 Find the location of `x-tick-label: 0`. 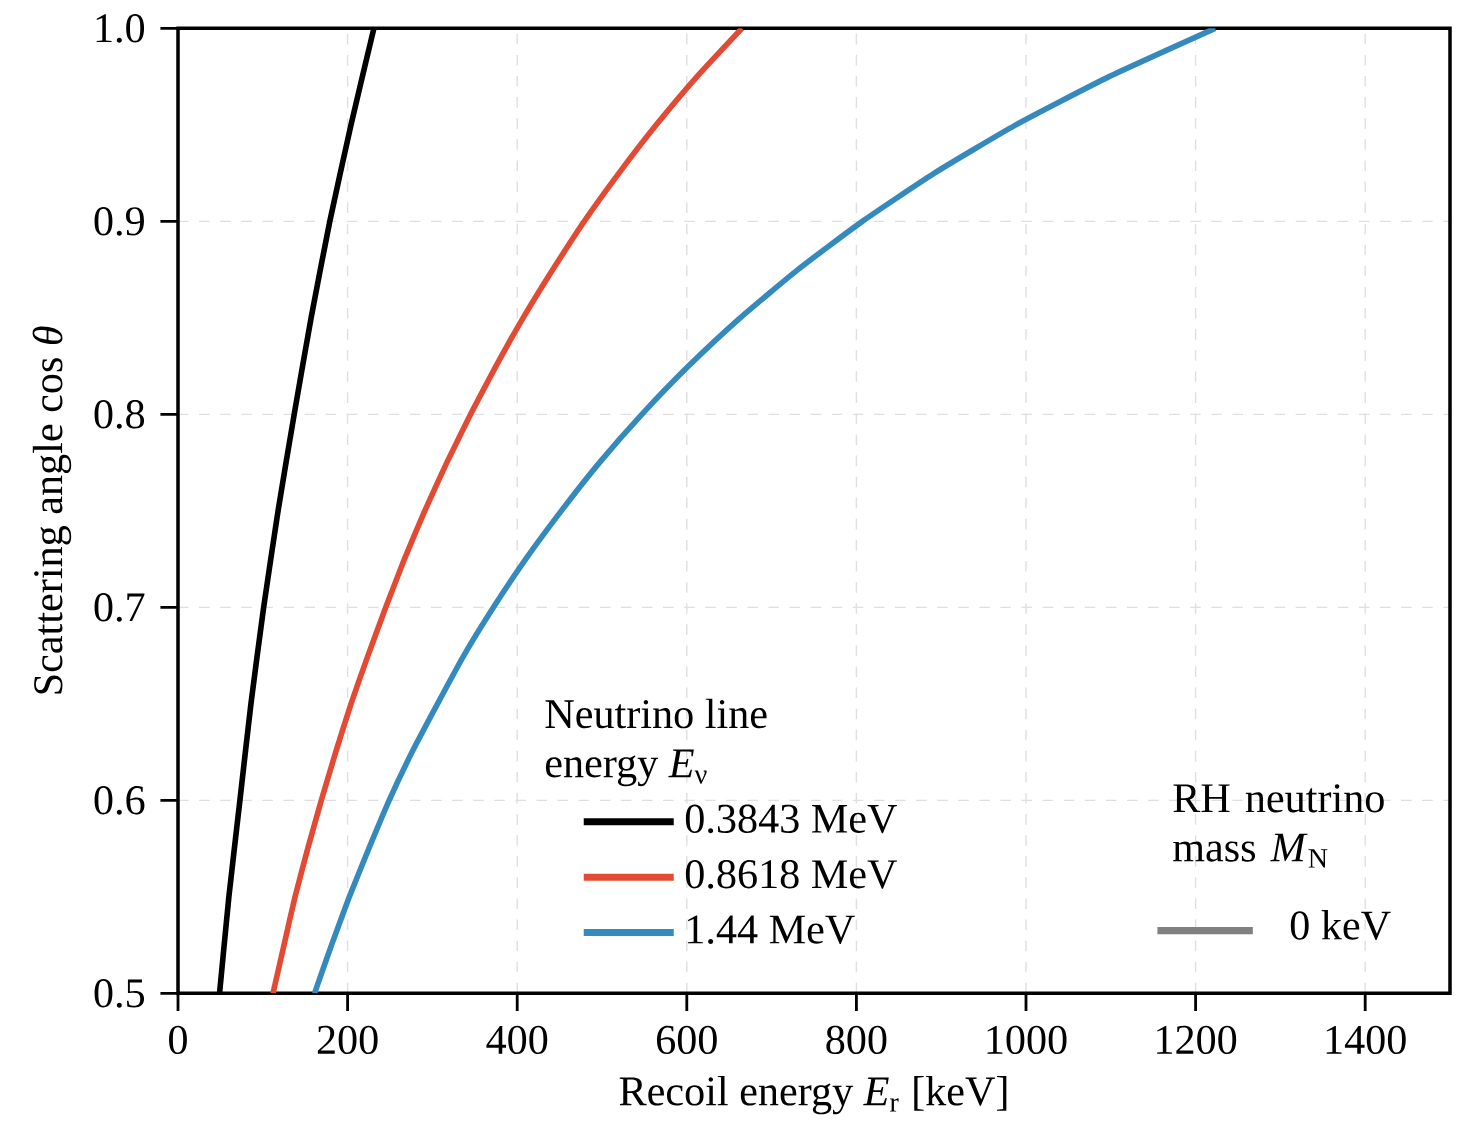

x-tick-label: 0 is located at coordinates (178, 1039).